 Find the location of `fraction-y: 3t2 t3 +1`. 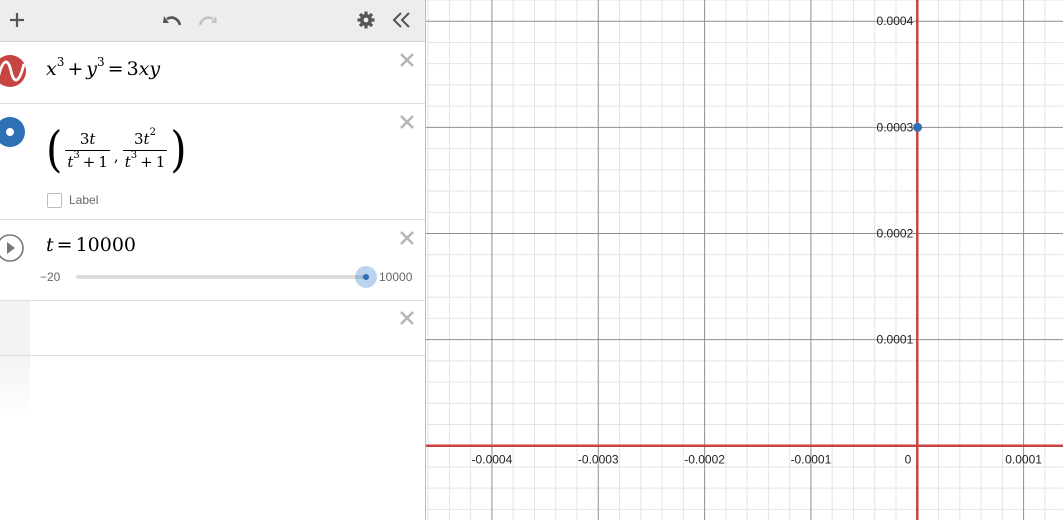

fraction-y: 3t2 t3 +1 is located at coordinates (145, 148).